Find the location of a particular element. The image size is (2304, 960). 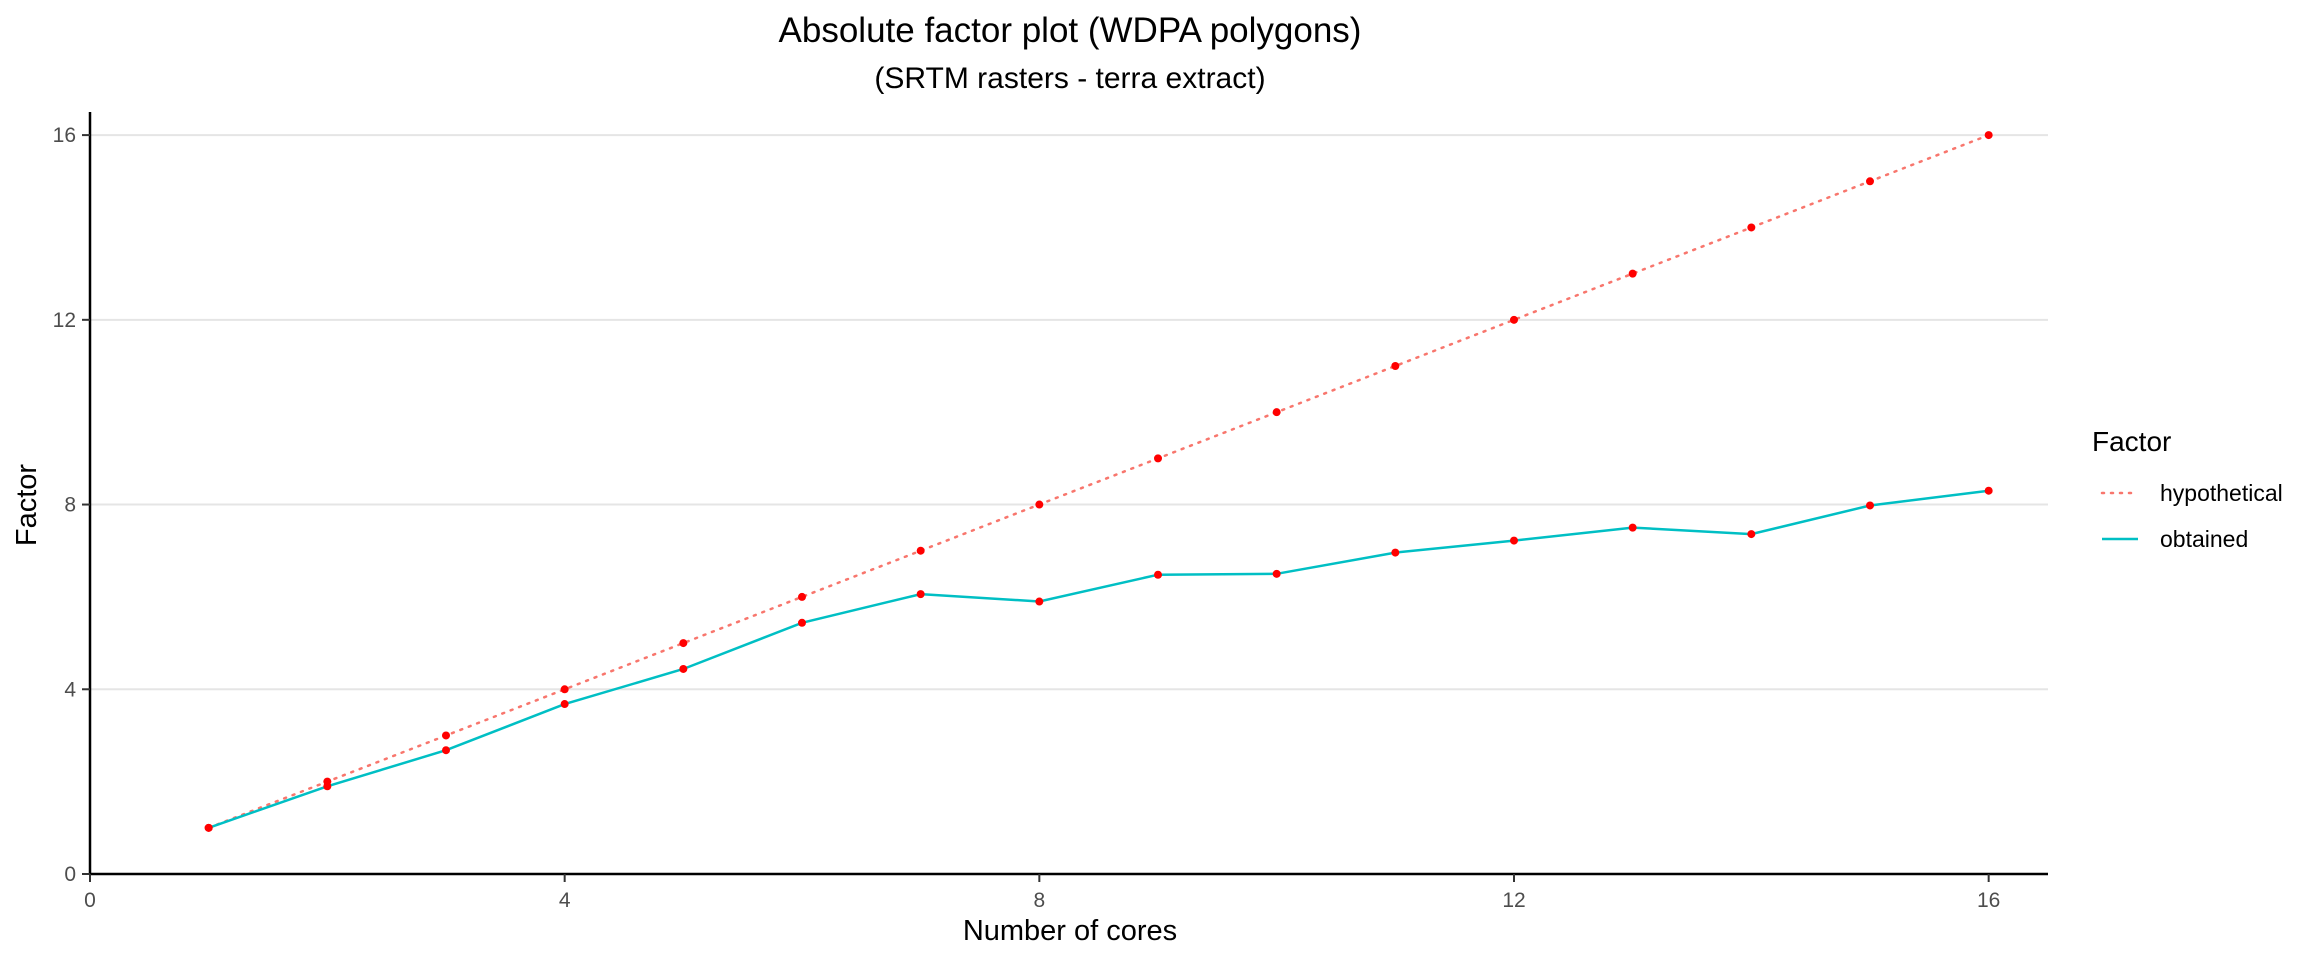

chart-title: Absolute factor plot (WDPA polygons) is located at coordinates (1070, 30).